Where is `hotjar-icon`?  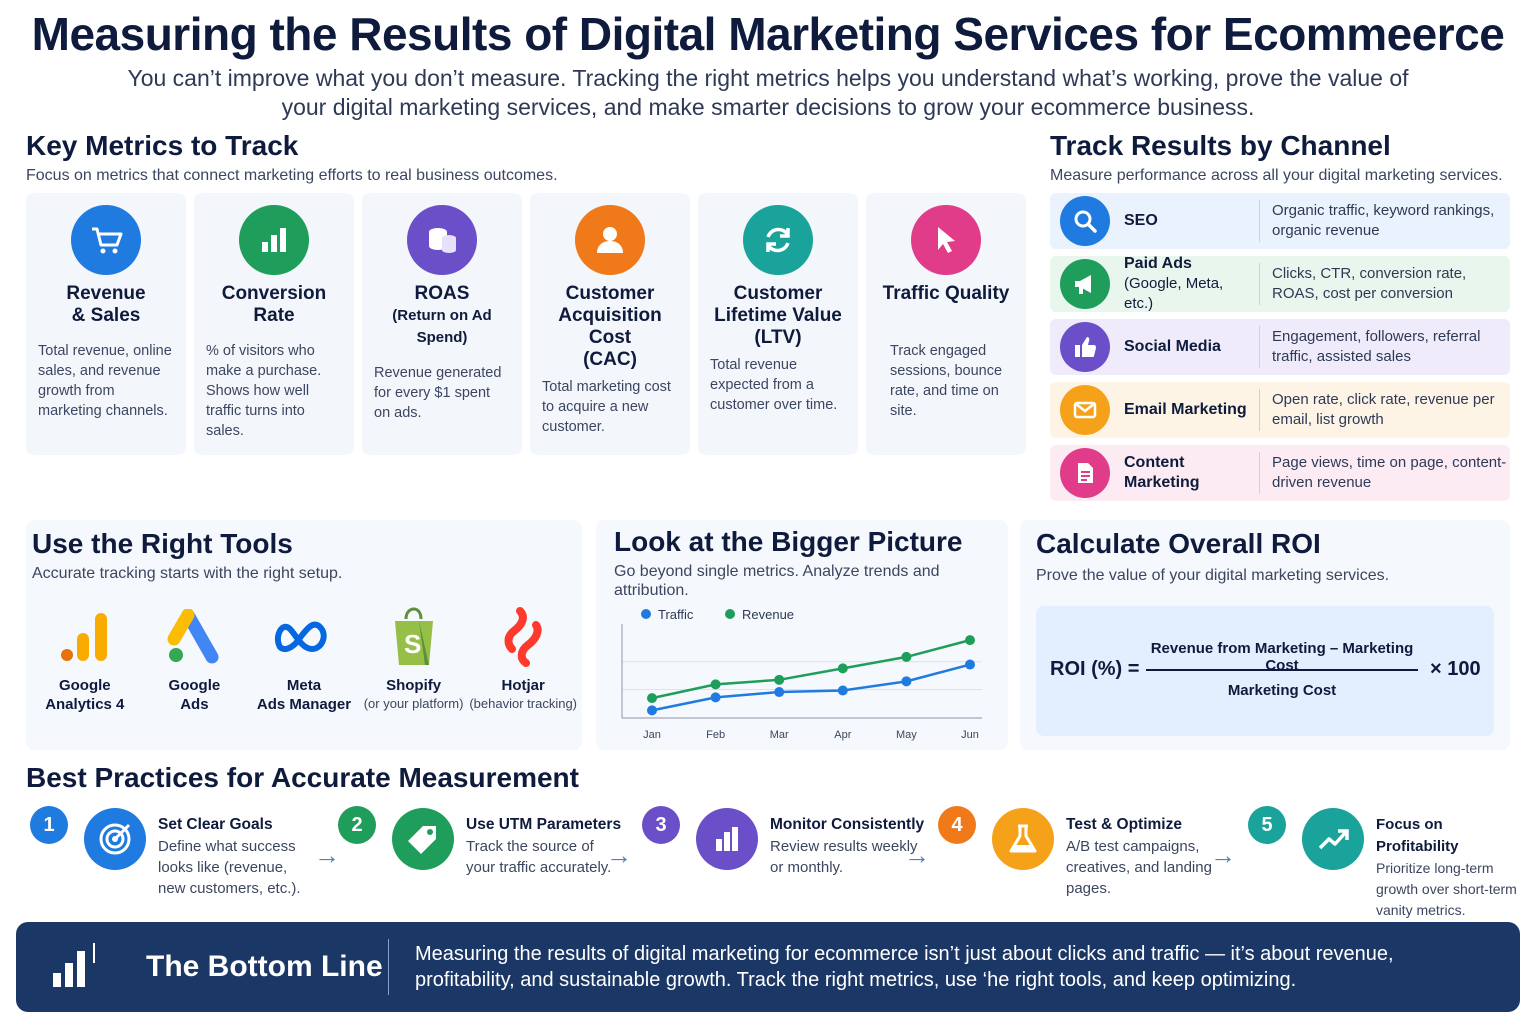
hotjar-icon is located at coordinates (523, 637).